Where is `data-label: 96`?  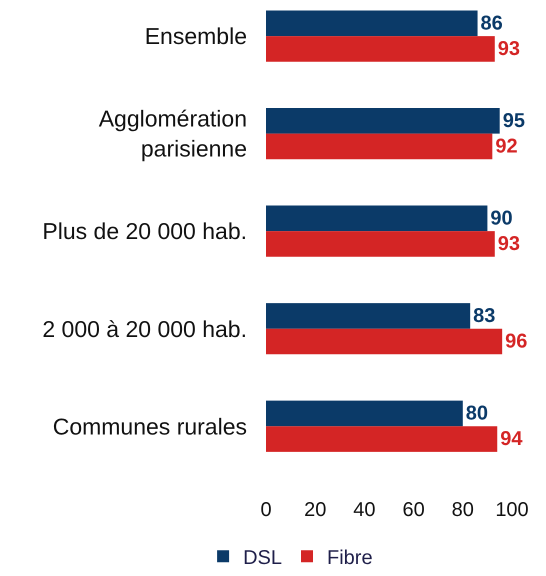 data-label: 96 is located at coordinates (516, 341).